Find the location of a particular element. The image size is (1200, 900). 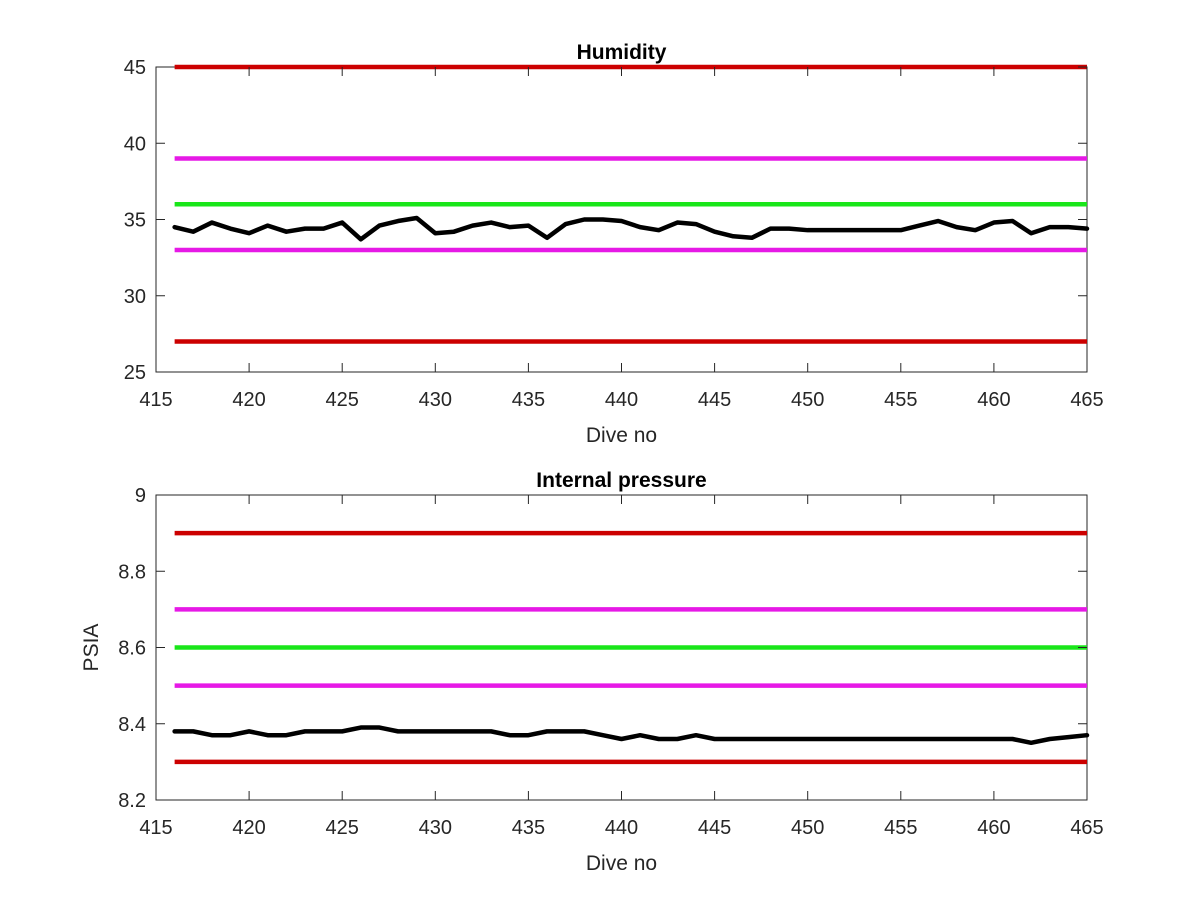

y-tick-label: 30 is located at coordinates (135, 297).